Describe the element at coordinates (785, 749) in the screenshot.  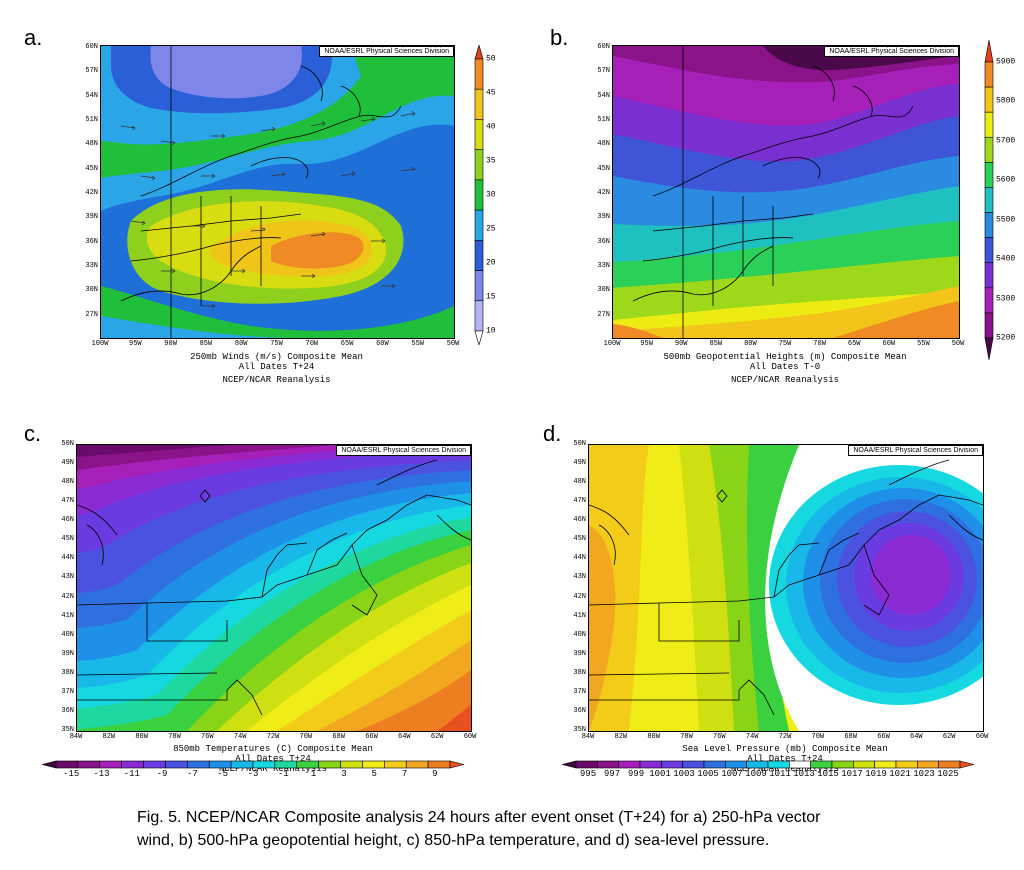
I see `panel-d-title-main: Sea Level Pressure (mb) Composite Mean` at that location.